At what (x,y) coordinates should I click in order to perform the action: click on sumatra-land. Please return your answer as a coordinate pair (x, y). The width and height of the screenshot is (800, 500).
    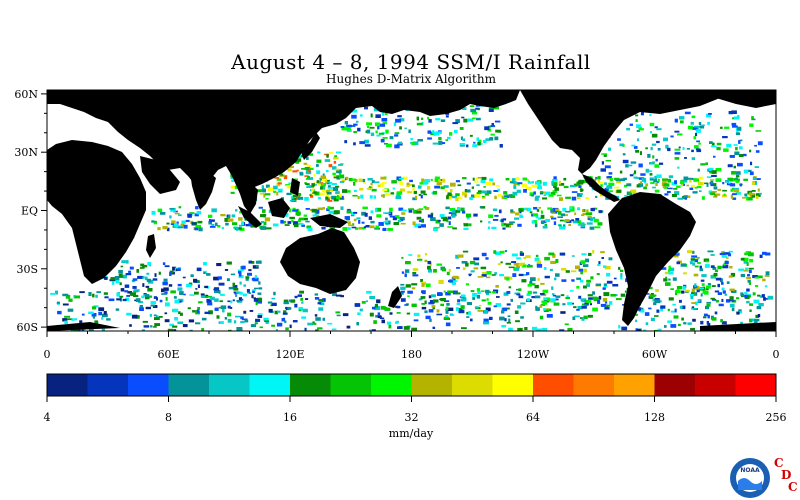
    Looking at the image, I should click on (250, 217).